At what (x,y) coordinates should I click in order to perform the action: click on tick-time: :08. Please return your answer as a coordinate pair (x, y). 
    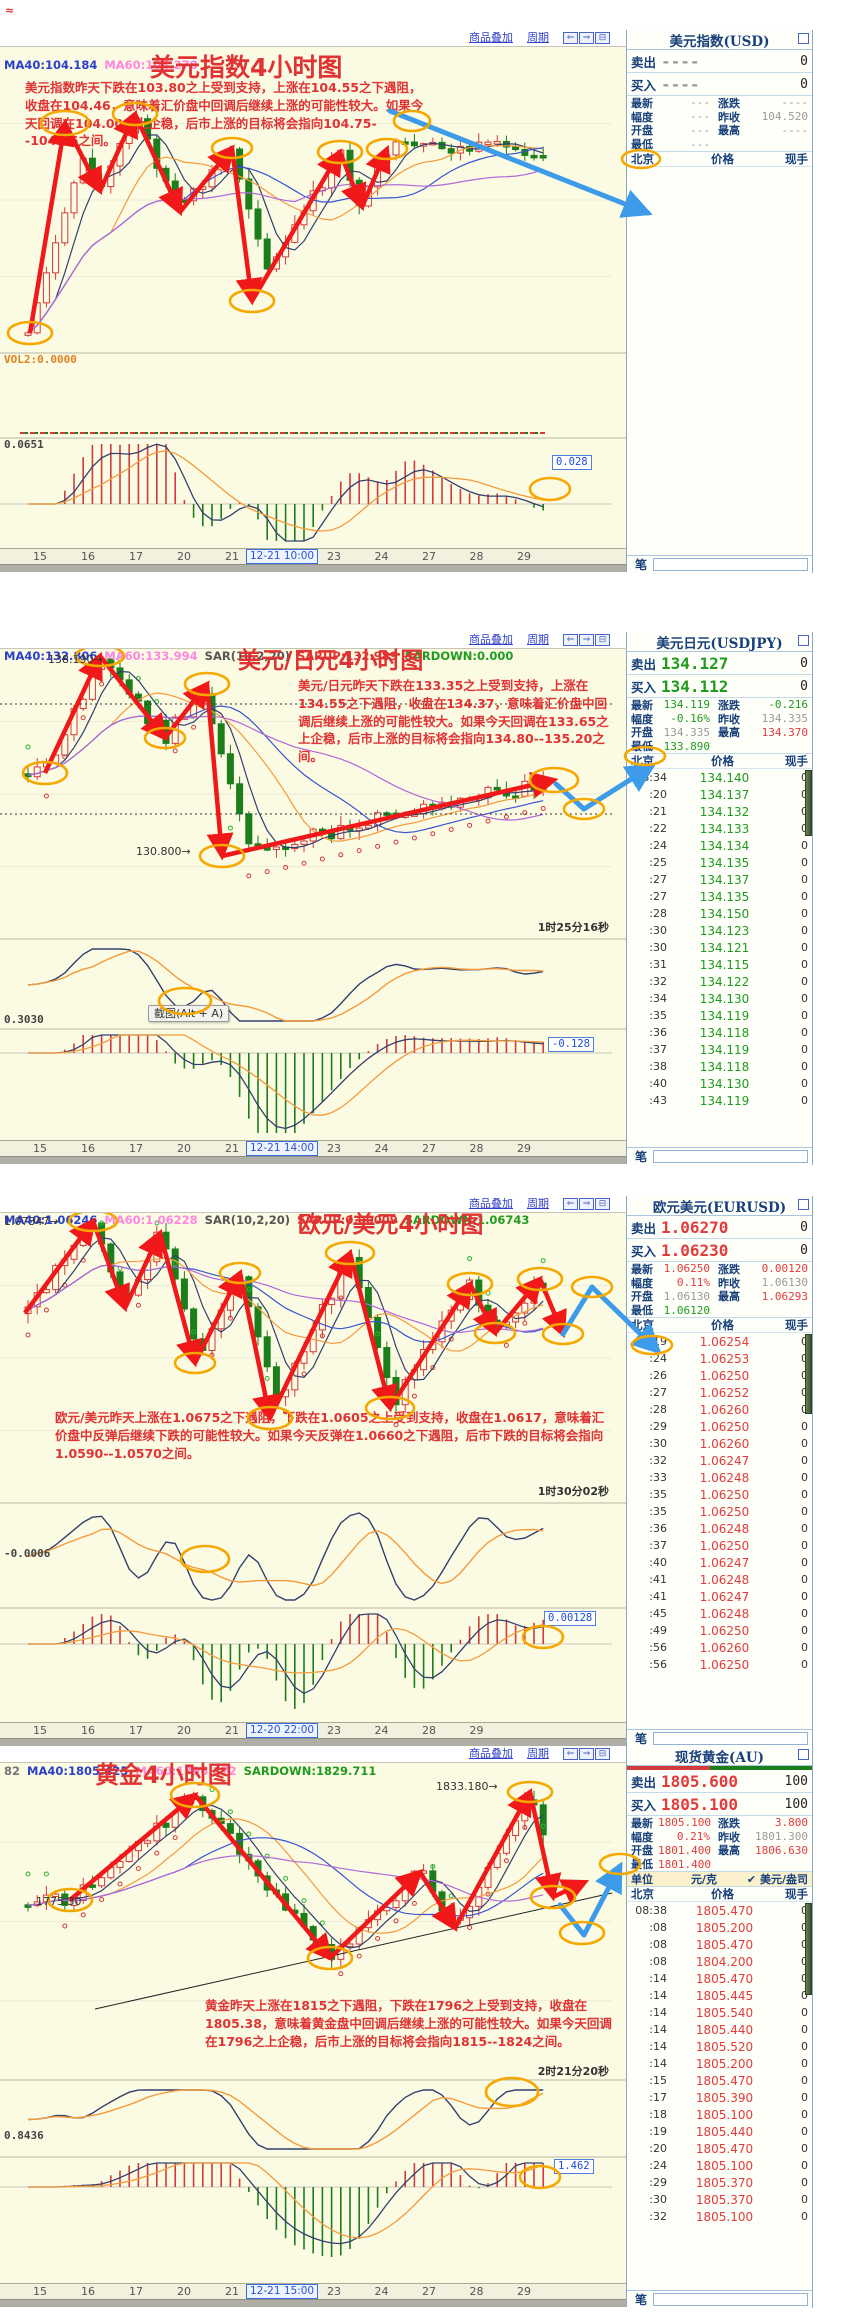
    Looking at the image, I should click on (658, 1961).